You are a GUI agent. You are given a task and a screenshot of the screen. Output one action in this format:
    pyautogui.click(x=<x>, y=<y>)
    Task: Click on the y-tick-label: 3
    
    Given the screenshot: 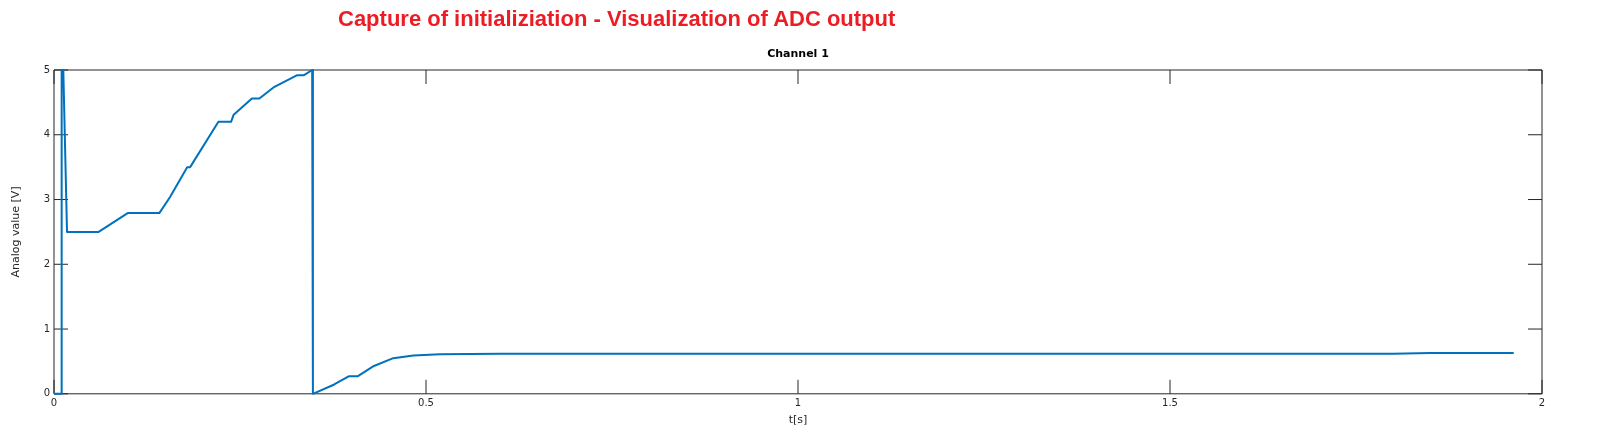 What is the action you would take?
    pyautogui.click(x=46, y=199)
    